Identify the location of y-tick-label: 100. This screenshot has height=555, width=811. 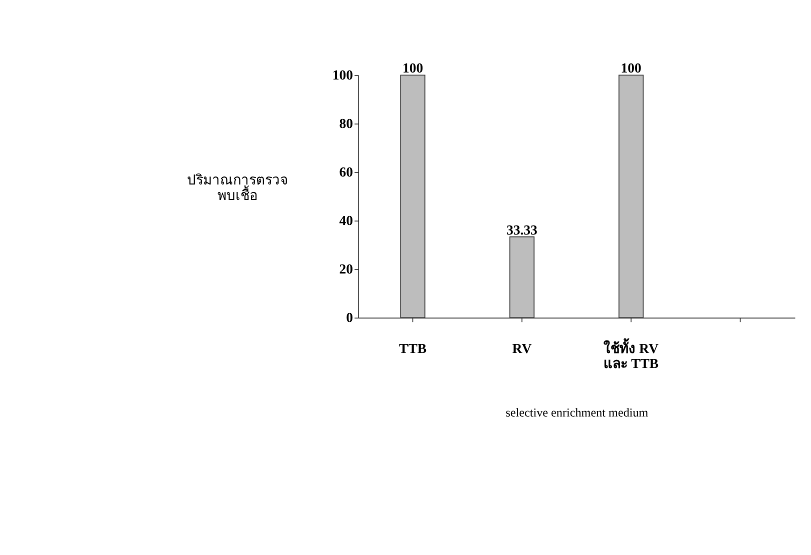
(343, 75).